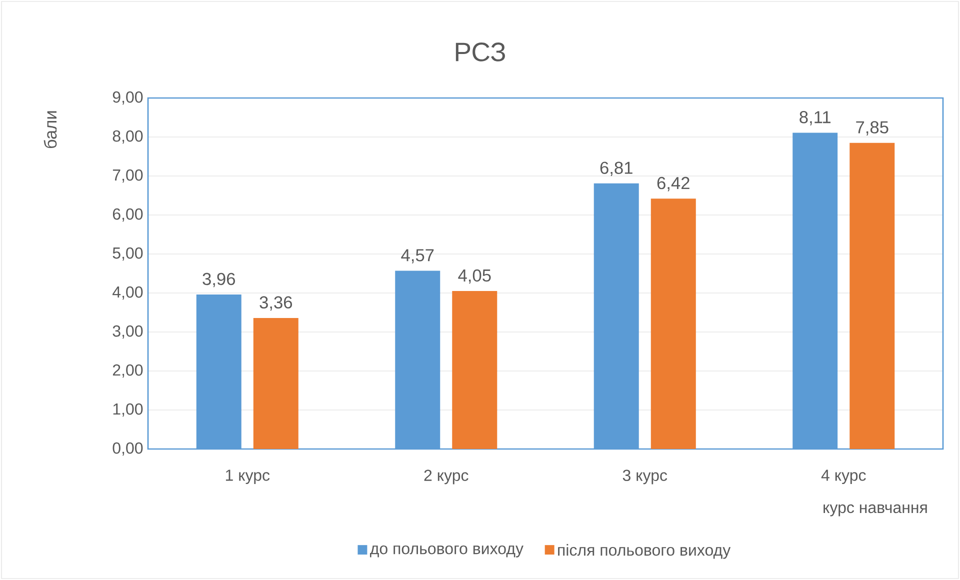  I want to click on y-tick-label: 0,00, so click(127, 449).